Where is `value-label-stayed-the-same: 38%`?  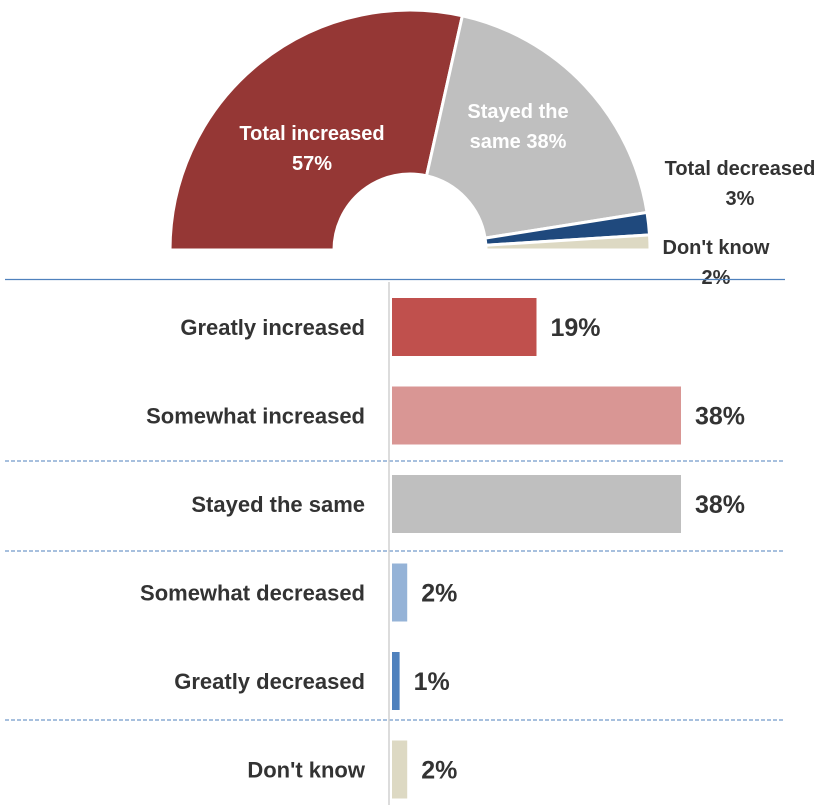
value-label-stayed-the-same: 38% is located at coordinates (720, 505).